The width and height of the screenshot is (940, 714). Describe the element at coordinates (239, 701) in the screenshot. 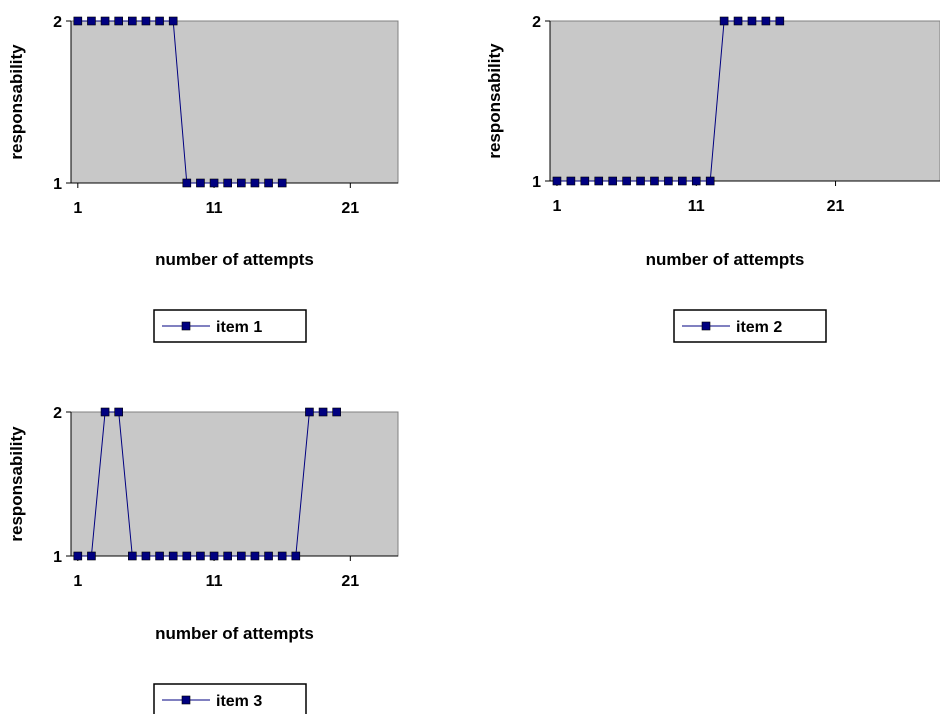

I see `legend-label: item 3` at that location.